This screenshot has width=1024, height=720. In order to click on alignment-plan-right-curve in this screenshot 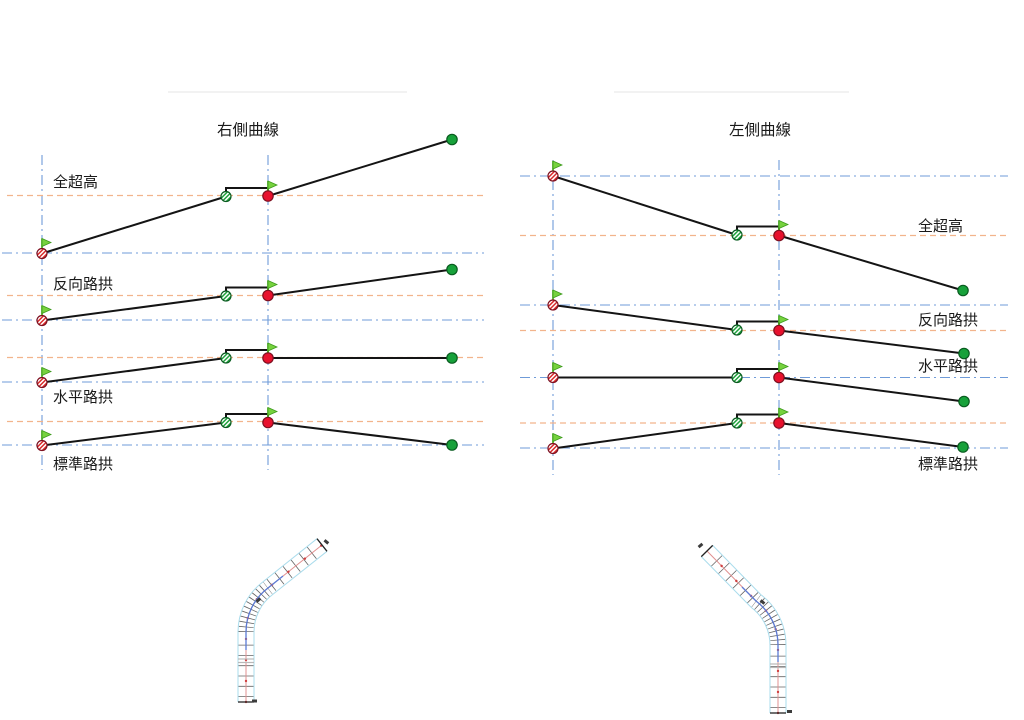, I will do `click(283, 621)`.